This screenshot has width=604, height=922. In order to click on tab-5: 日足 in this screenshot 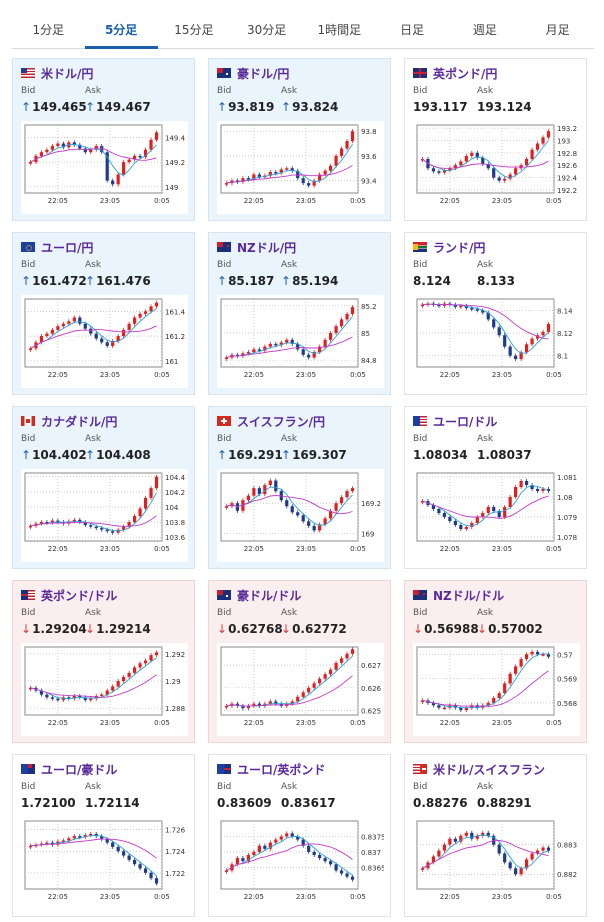, I will do `click(412, 30)`.